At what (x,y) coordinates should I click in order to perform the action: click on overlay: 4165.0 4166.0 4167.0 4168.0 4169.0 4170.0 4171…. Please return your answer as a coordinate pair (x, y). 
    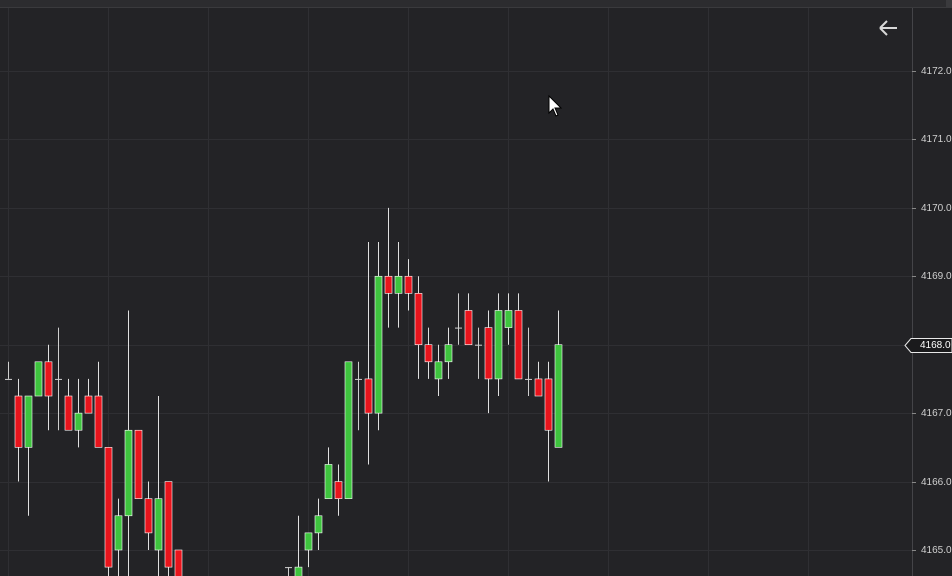
    Looking at the image, I should click on (928, 311).